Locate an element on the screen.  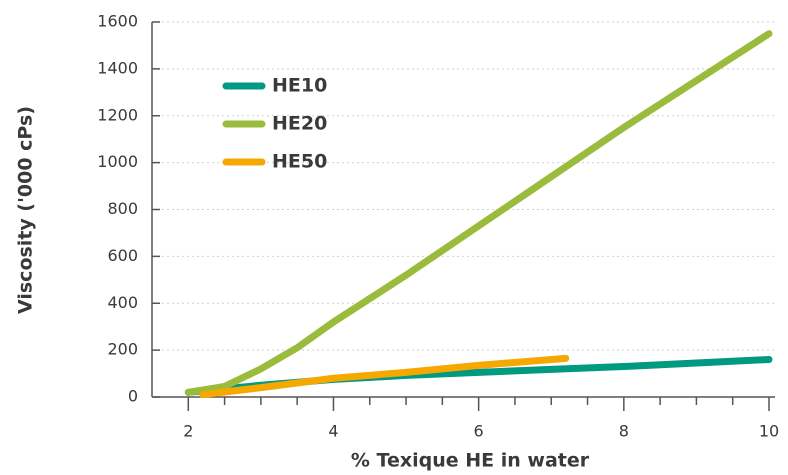
x-axis-label: % Texique HE in water is located at coordinates (470, 461).